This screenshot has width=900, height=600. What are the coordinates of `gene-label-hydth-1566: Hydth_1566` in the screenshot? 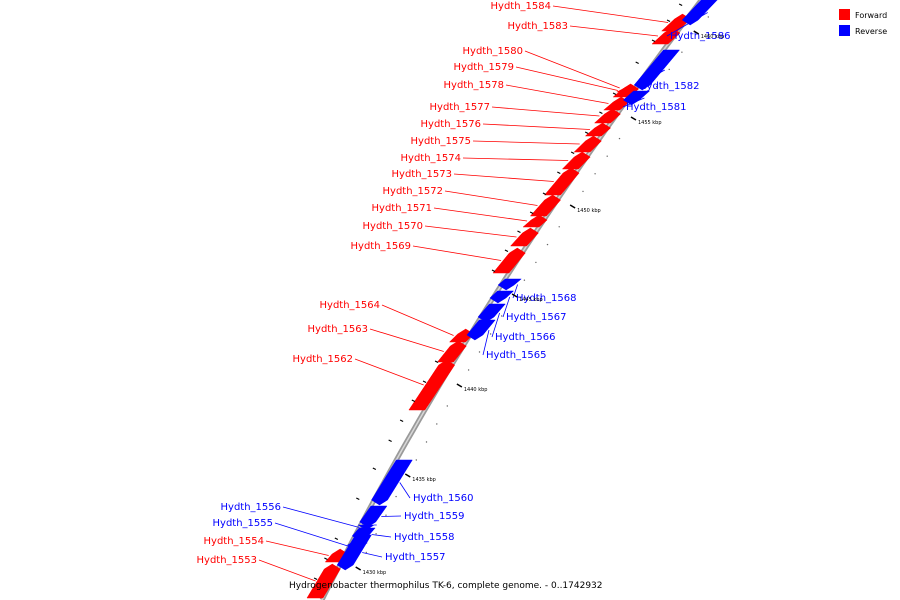 It's located at (525, 337).